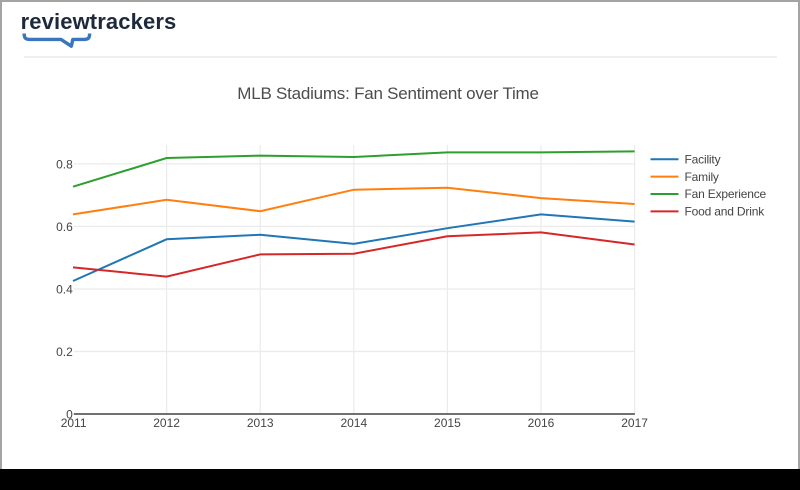 The width and height of the screenshot is (800, 490). What do you see at coordinates (726, 194) in the screenshot?
I see `svg-text: Fan Experience` at bounding box center [726, 194].